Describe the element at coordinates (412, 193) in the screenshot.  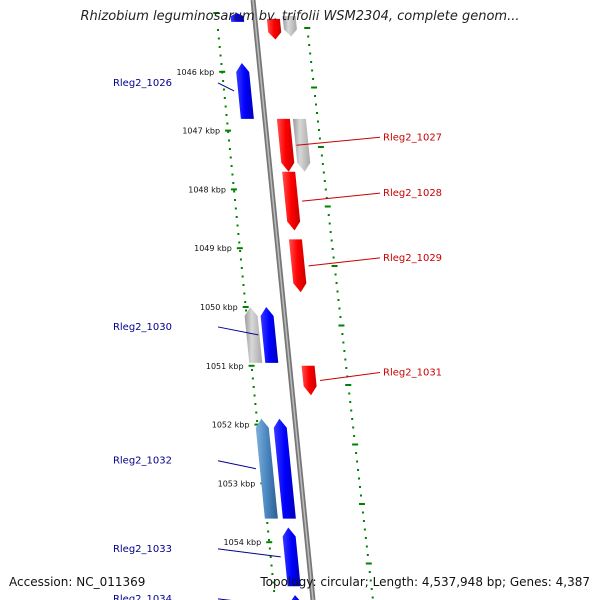
I see `gene-label: Rleg2_1028` at that location.